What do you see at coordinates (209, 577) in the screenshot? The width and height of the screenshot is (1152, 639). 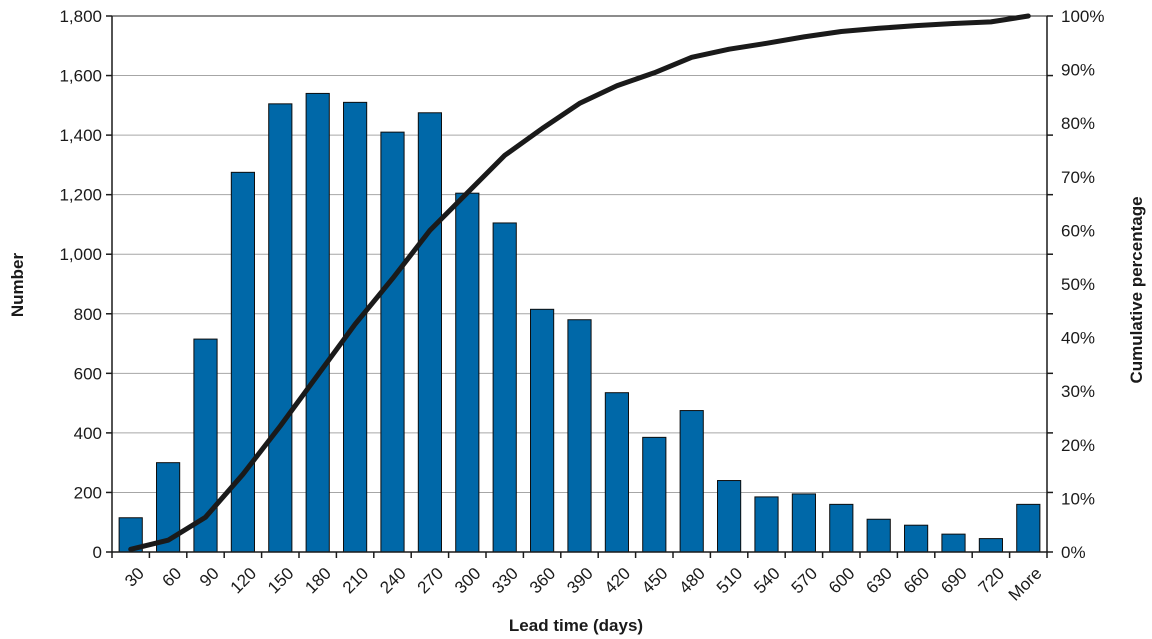 I see `x-tick-label: 90` at bounding box center [209, 577].